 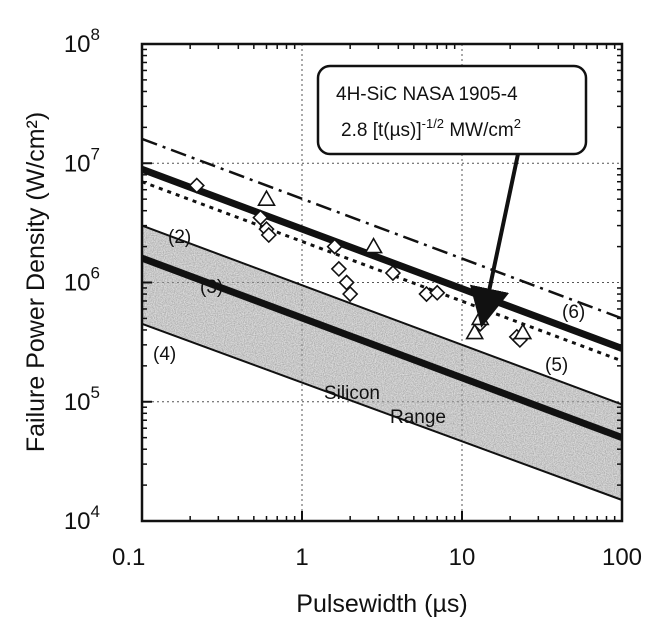 What do you see at coordinates (164, 354) in the screenshot?
I see `label-series-4: (4)` at bounding box center [164, 354].